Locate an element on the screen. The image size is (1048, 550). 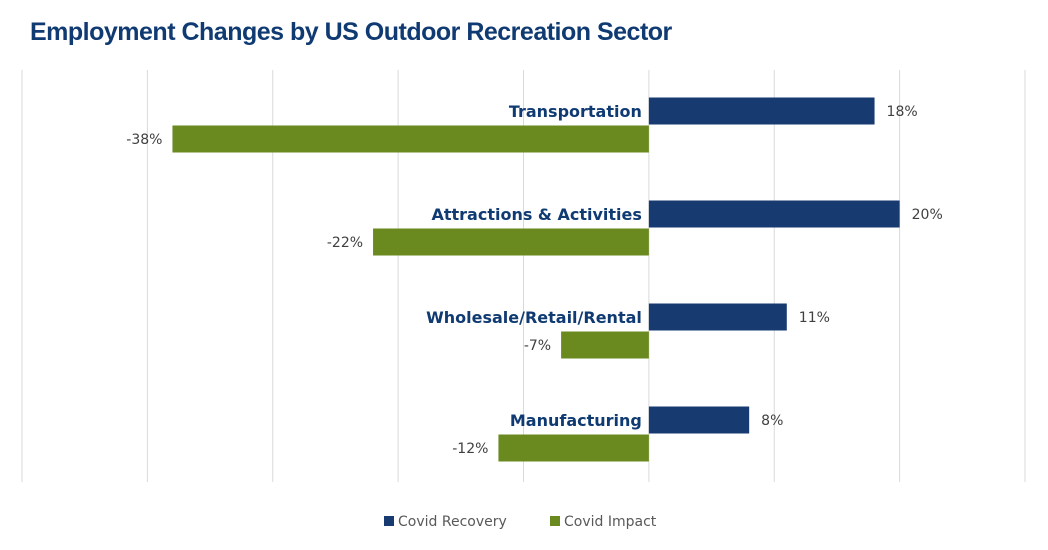
category-label: Attractions & Activities is located at coordinates (536, 214).